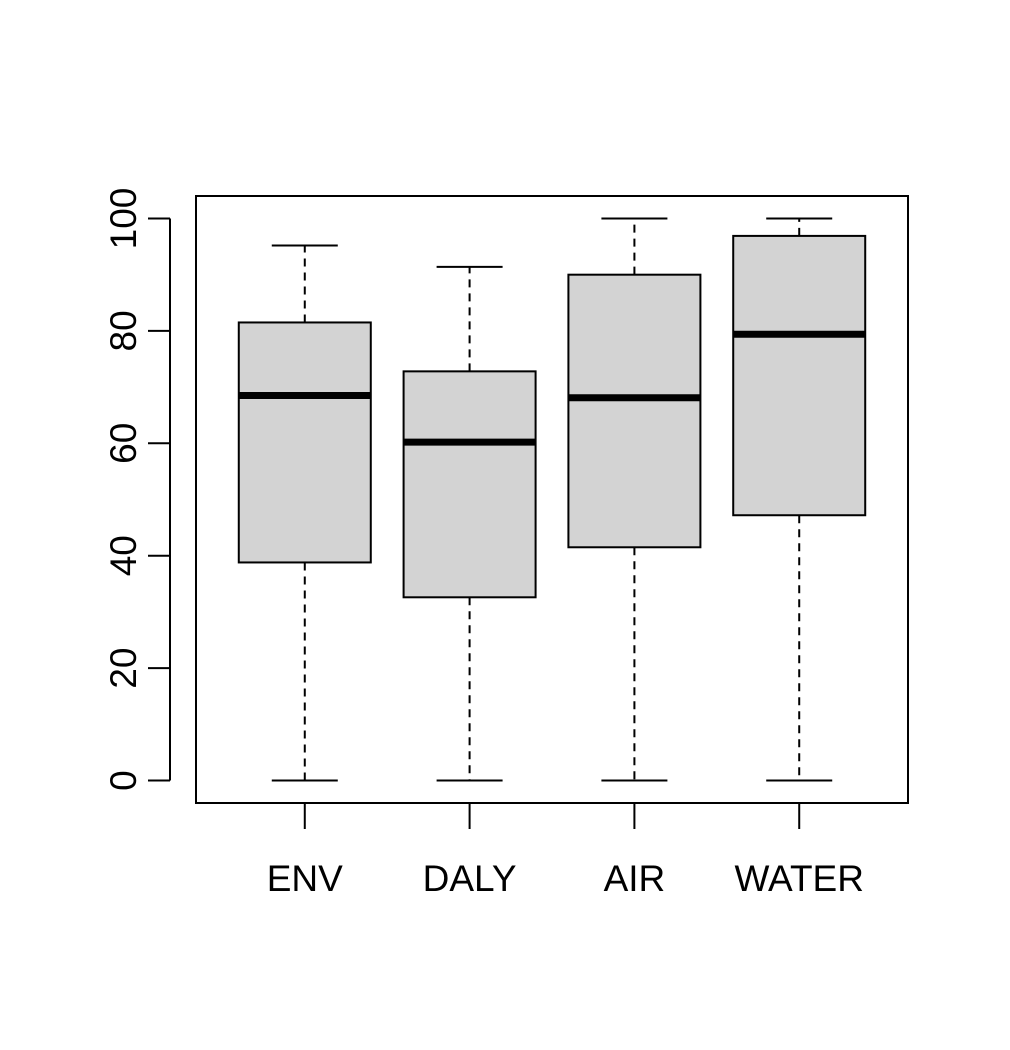 Image resolution: width=1010 pixels, height=1050 pixels. What do you see at coordinates (137, 489) in the screenshot?
I see `y-axis: 0 20 40 60 80 100` at bounding box center [137, 489].